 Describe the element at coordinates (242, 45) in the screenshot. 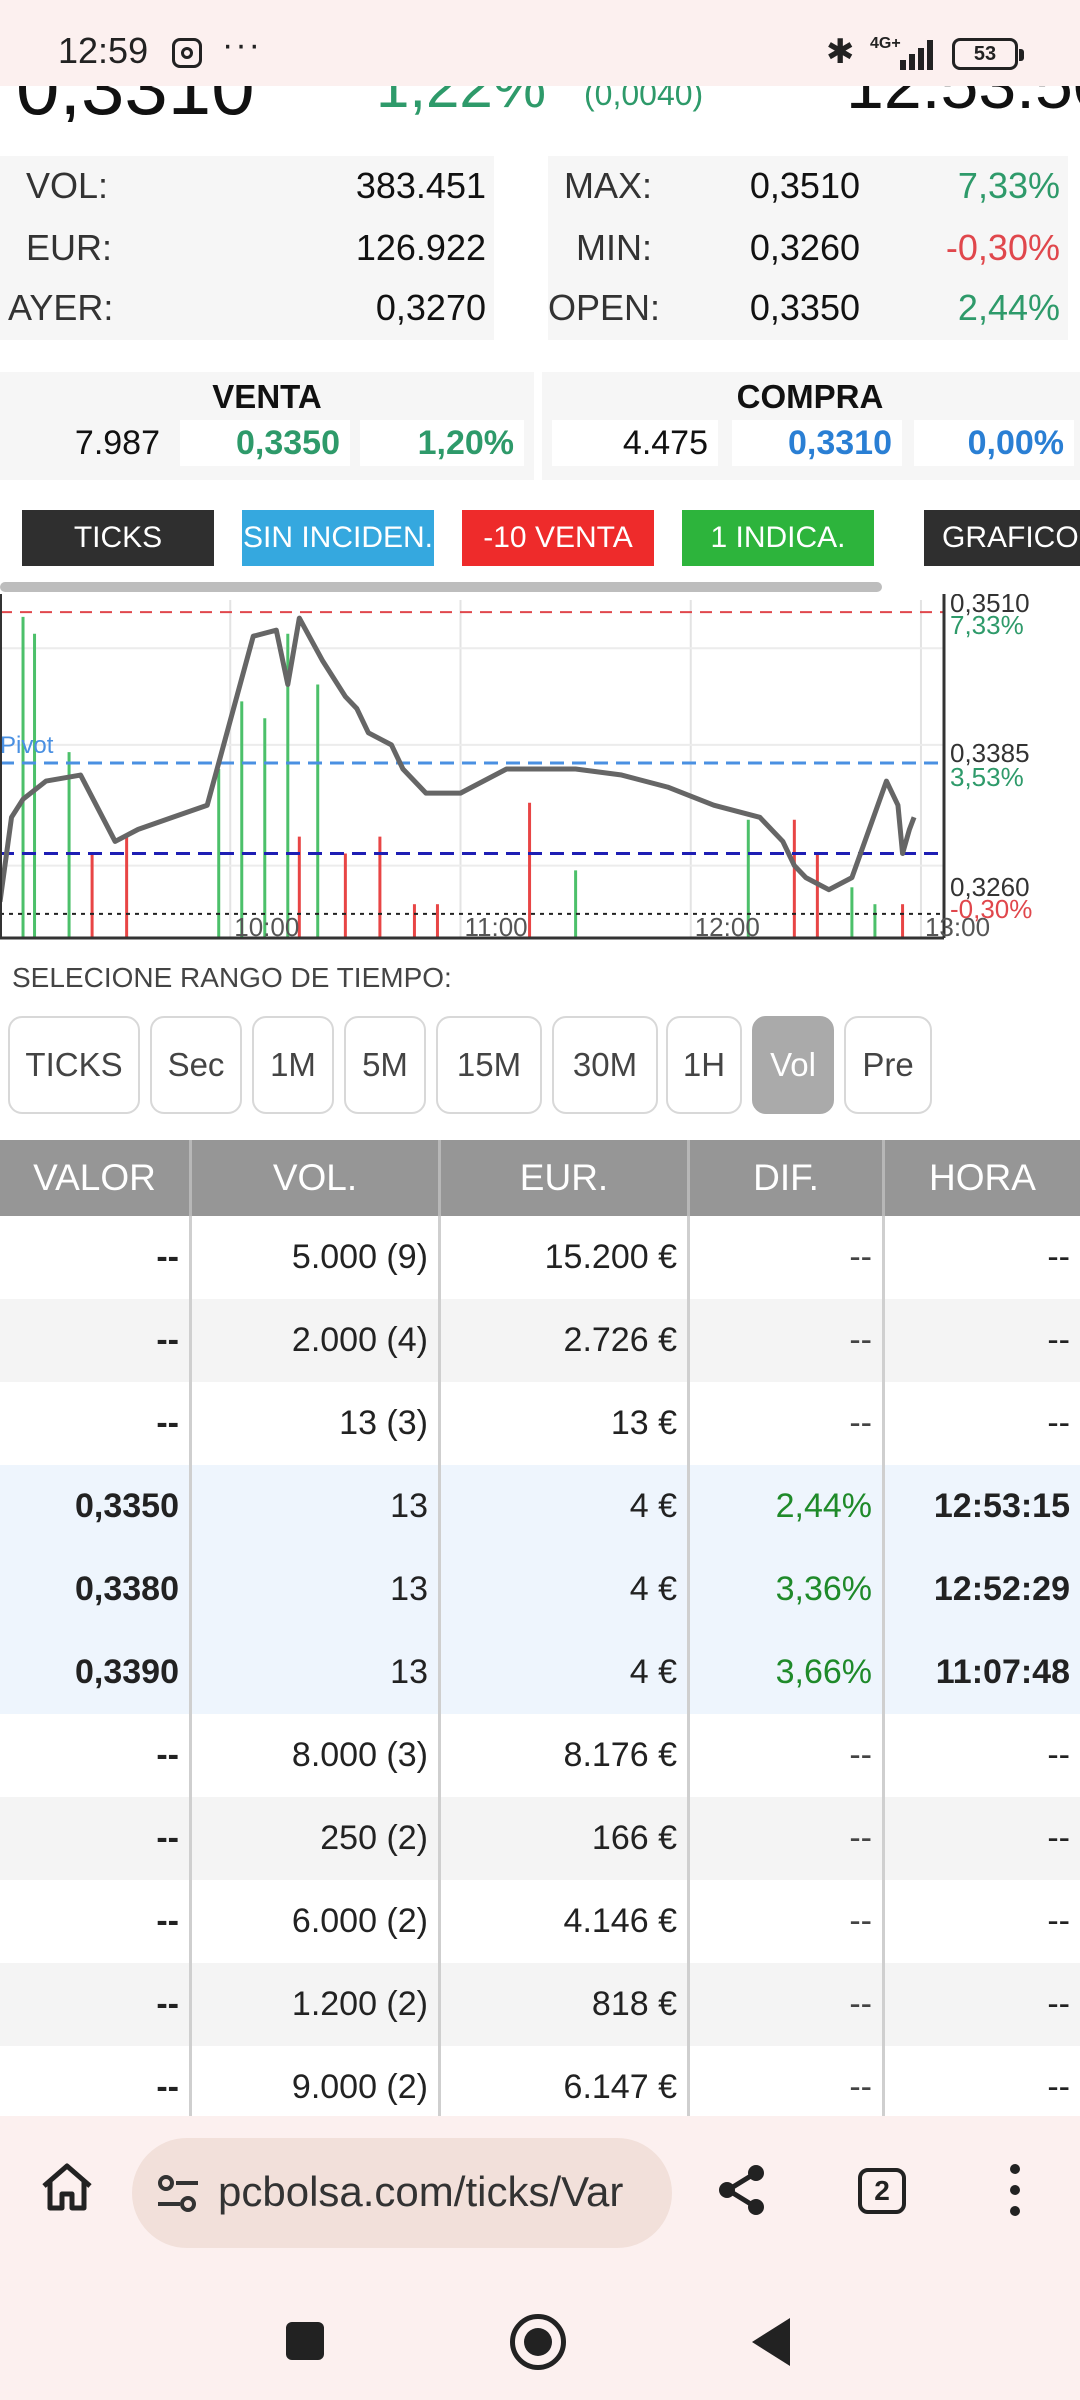

I see `more-notifications-icon: ···` at that location.